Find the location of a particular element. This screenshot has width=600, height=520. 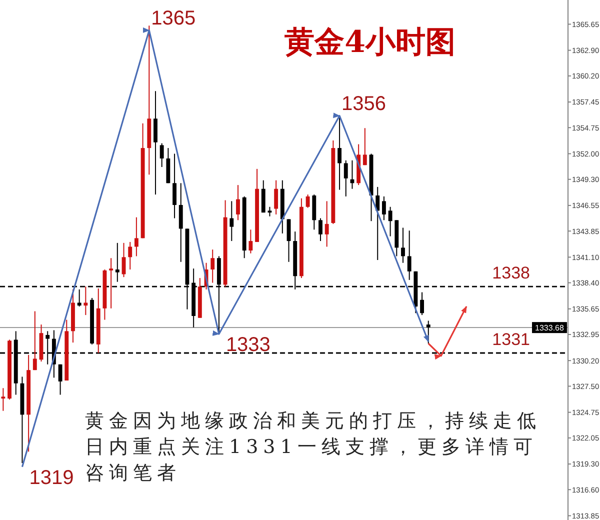

annotation: 1356 is located at coordinates (364, 103).